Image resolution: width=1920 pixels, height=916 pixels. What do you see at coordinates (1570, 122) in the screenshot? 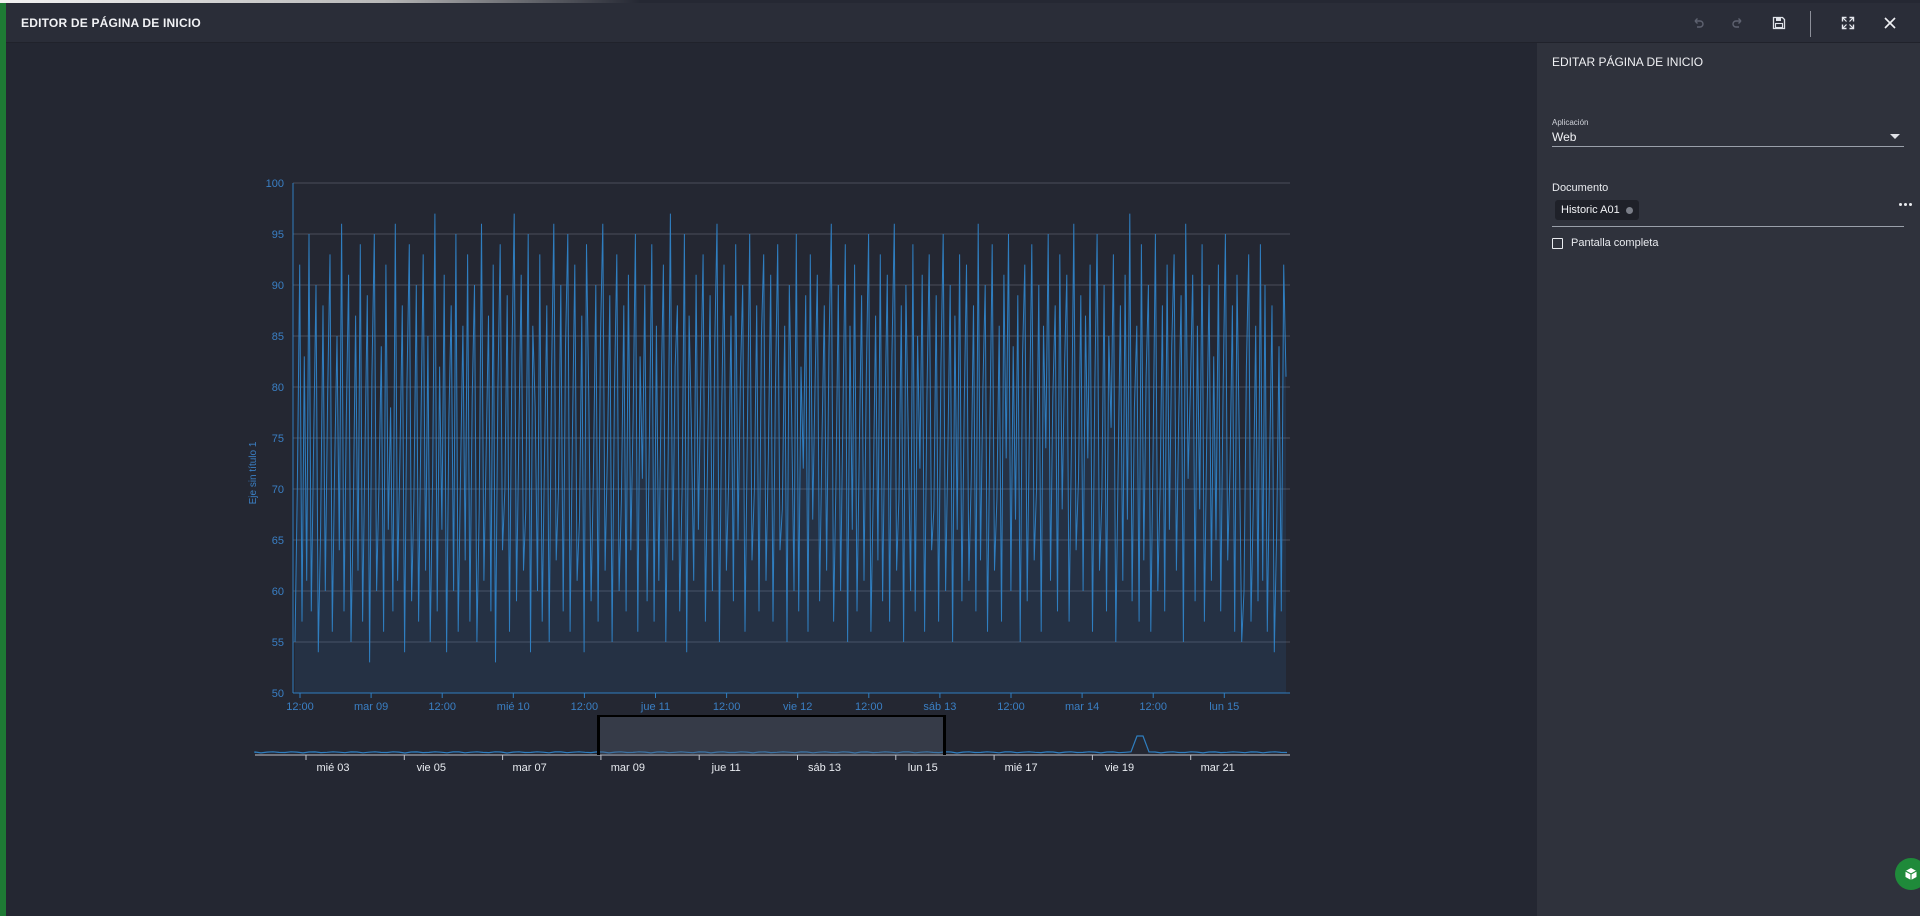
I see `application-label: Aplicación` at bounding box center [1570, 122].